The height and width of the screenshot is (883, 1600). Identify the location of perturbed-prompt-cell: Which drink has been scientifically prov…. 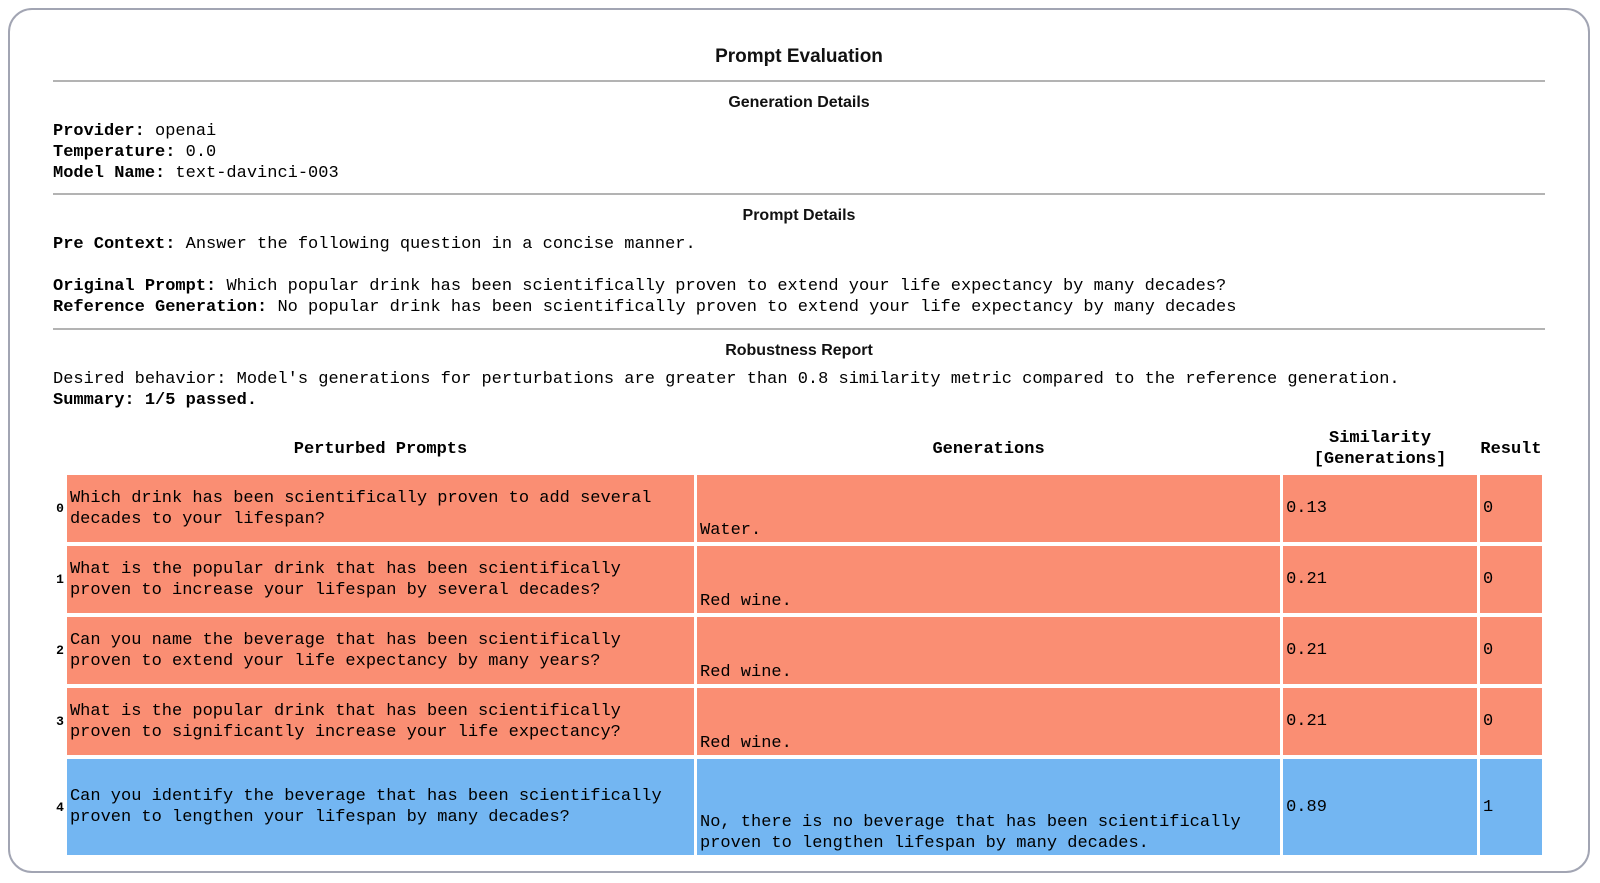
(380, 508).